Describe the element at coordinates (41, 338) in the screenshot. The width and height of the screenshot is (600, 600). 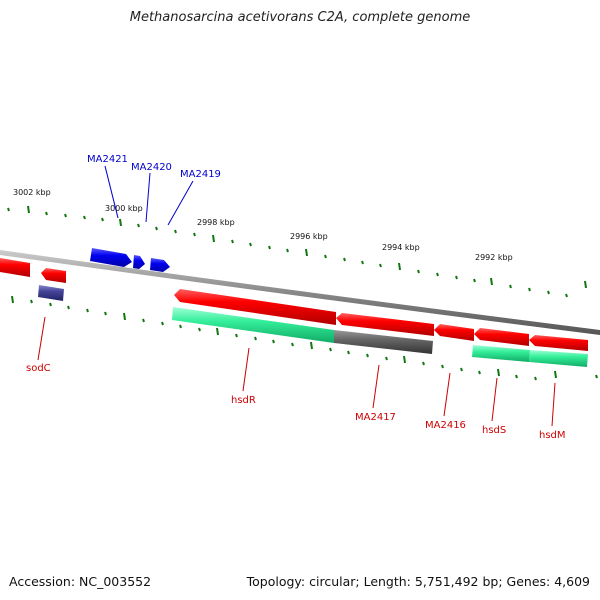
I see `leader-sodc` at that location.